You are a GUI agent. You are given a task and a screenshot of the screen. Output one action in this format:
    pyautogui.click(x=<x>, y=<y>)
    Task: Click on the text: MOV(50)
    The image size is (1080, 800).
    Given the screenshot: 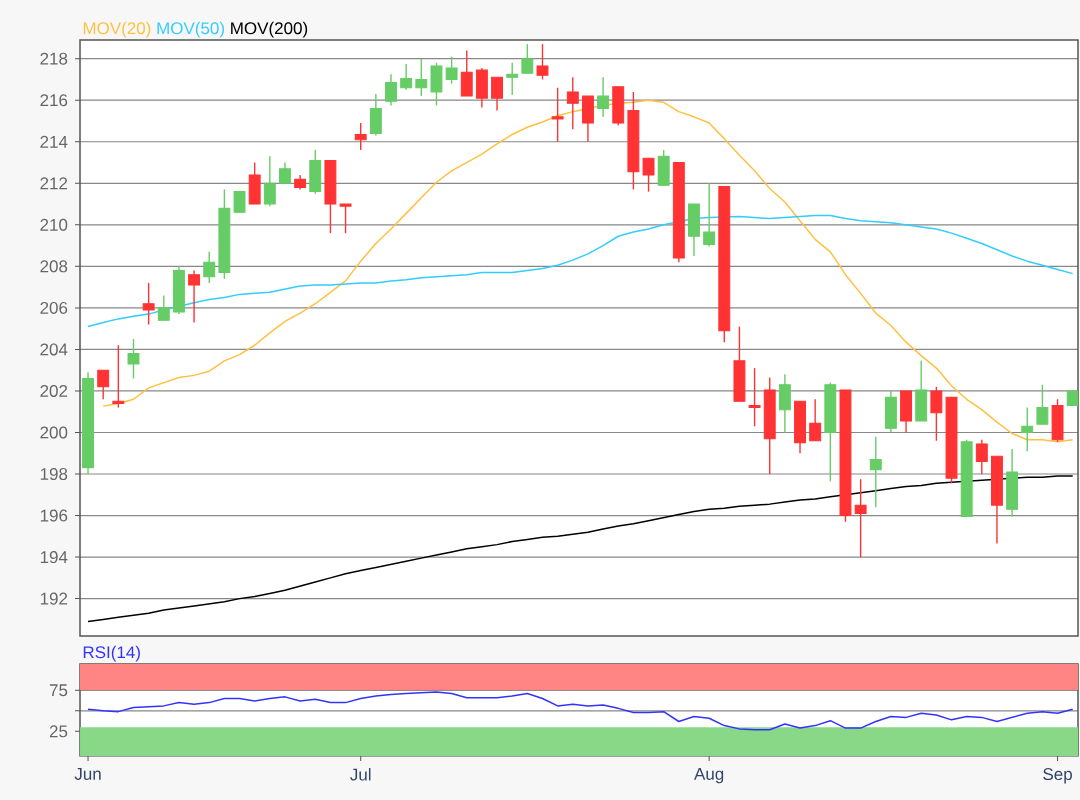 What is the action you would take?
    pyautogui.click(x=190, y=29)
    